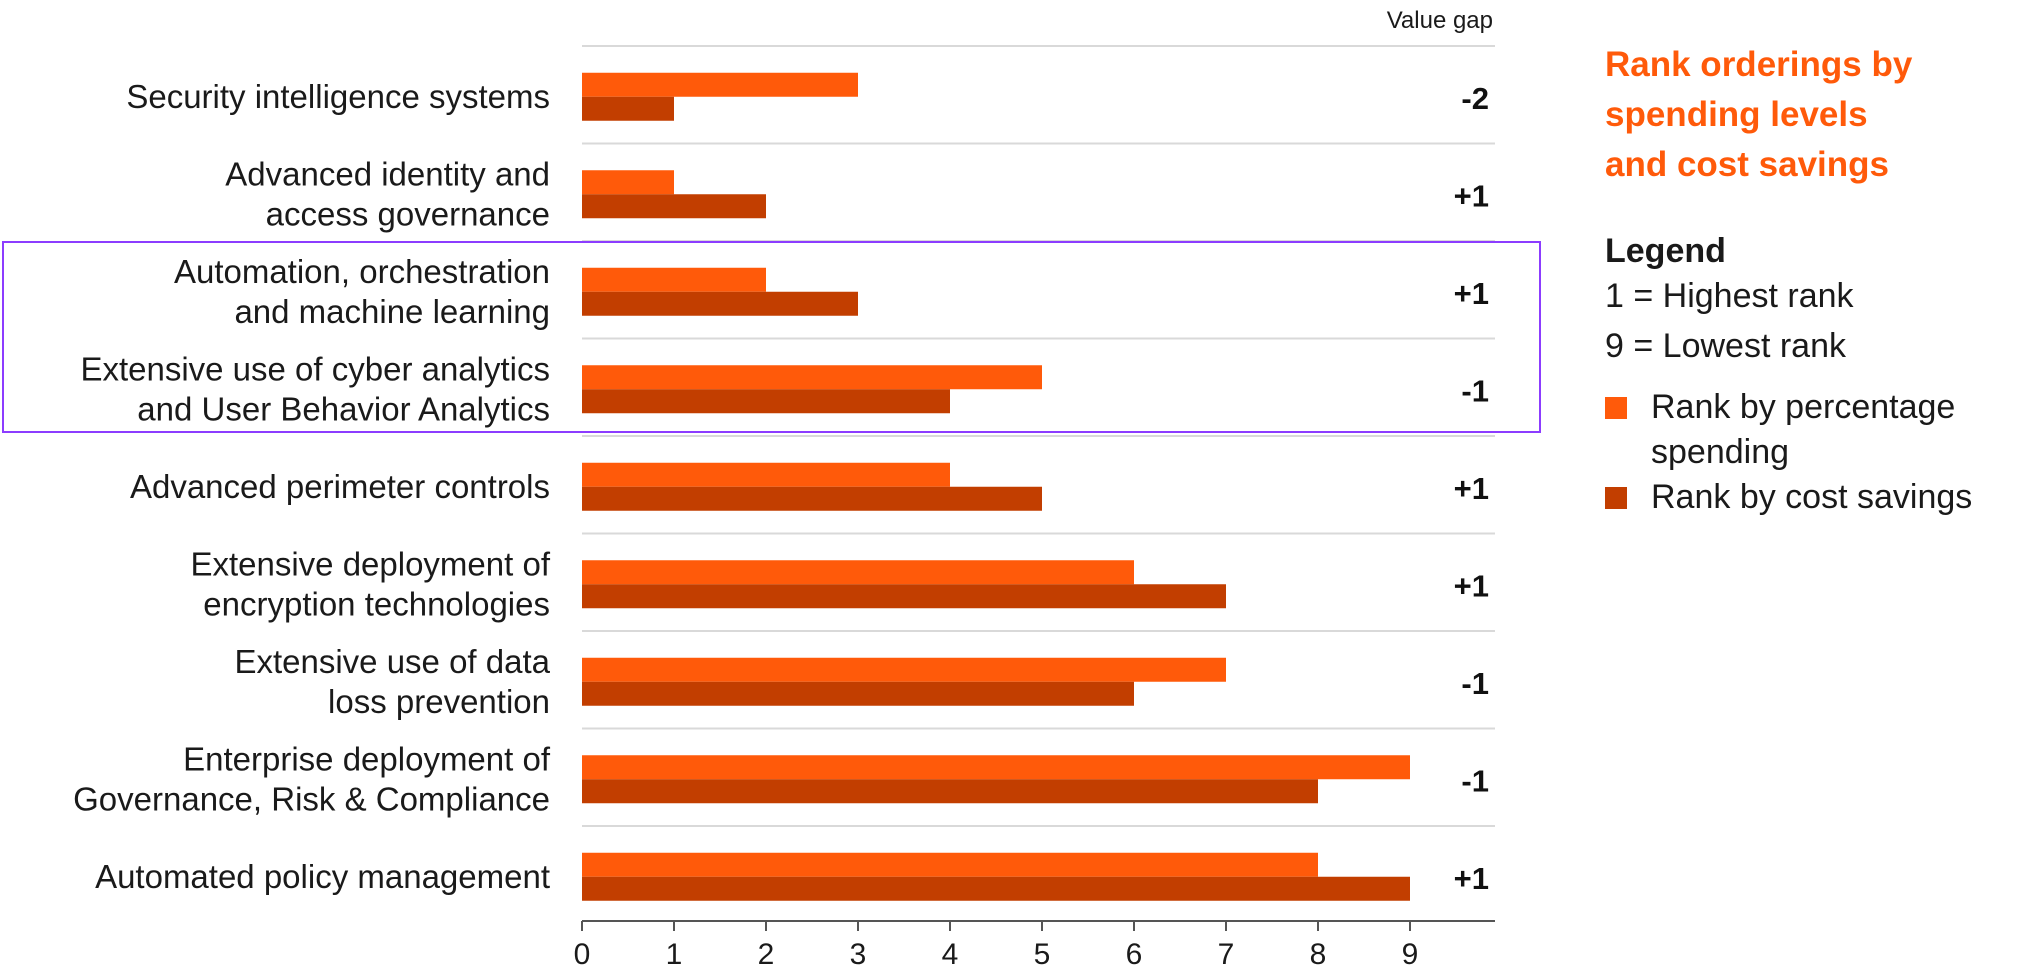 The width and height of the screenshot is (2031, 970). Describe the element at coordinates (322, 876) in the screenshot. I see `category-label: Automated policy management` at that location.